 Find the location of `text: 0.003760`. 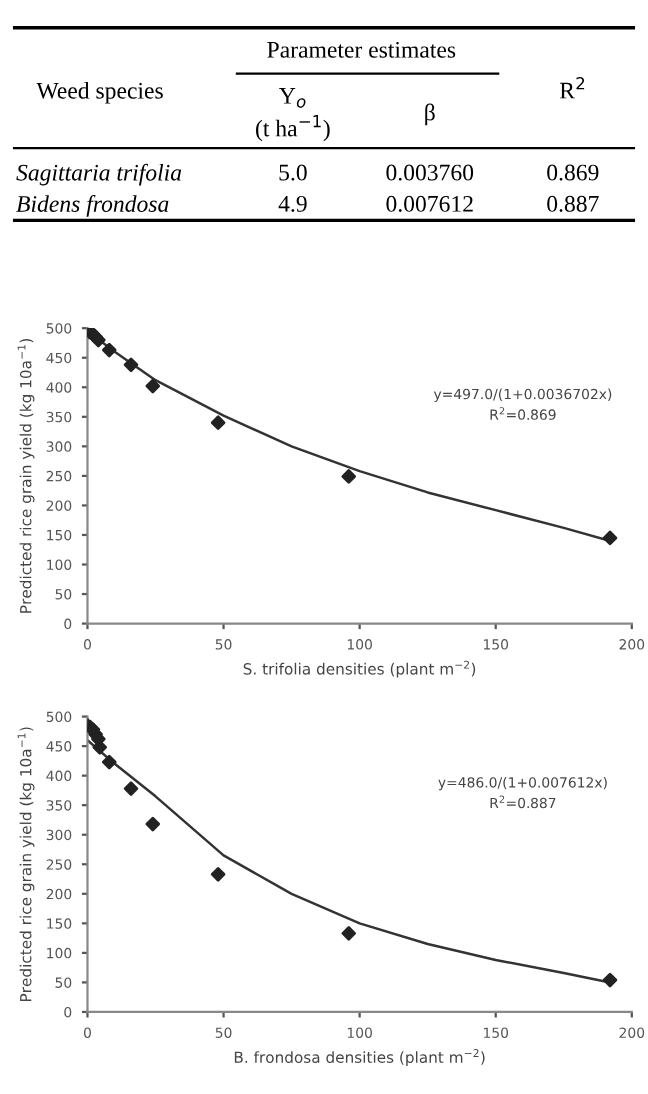

text: 0.003760 is located at coordinates (430, 172).